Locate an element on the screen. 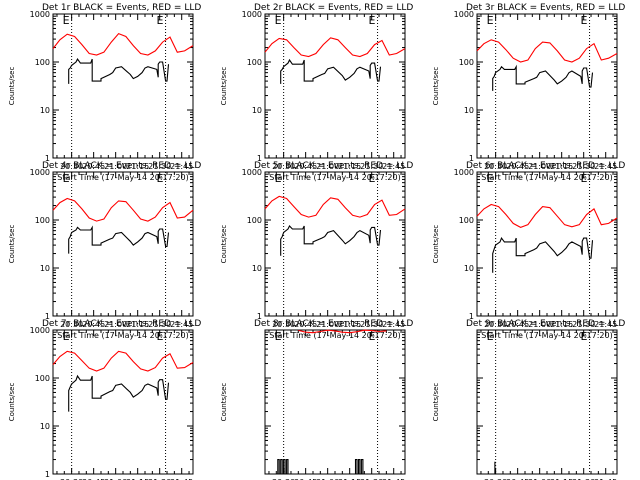  panel-title: Det 5r BLACK = Events, RED = LLD is located at coordinates (333, 166).